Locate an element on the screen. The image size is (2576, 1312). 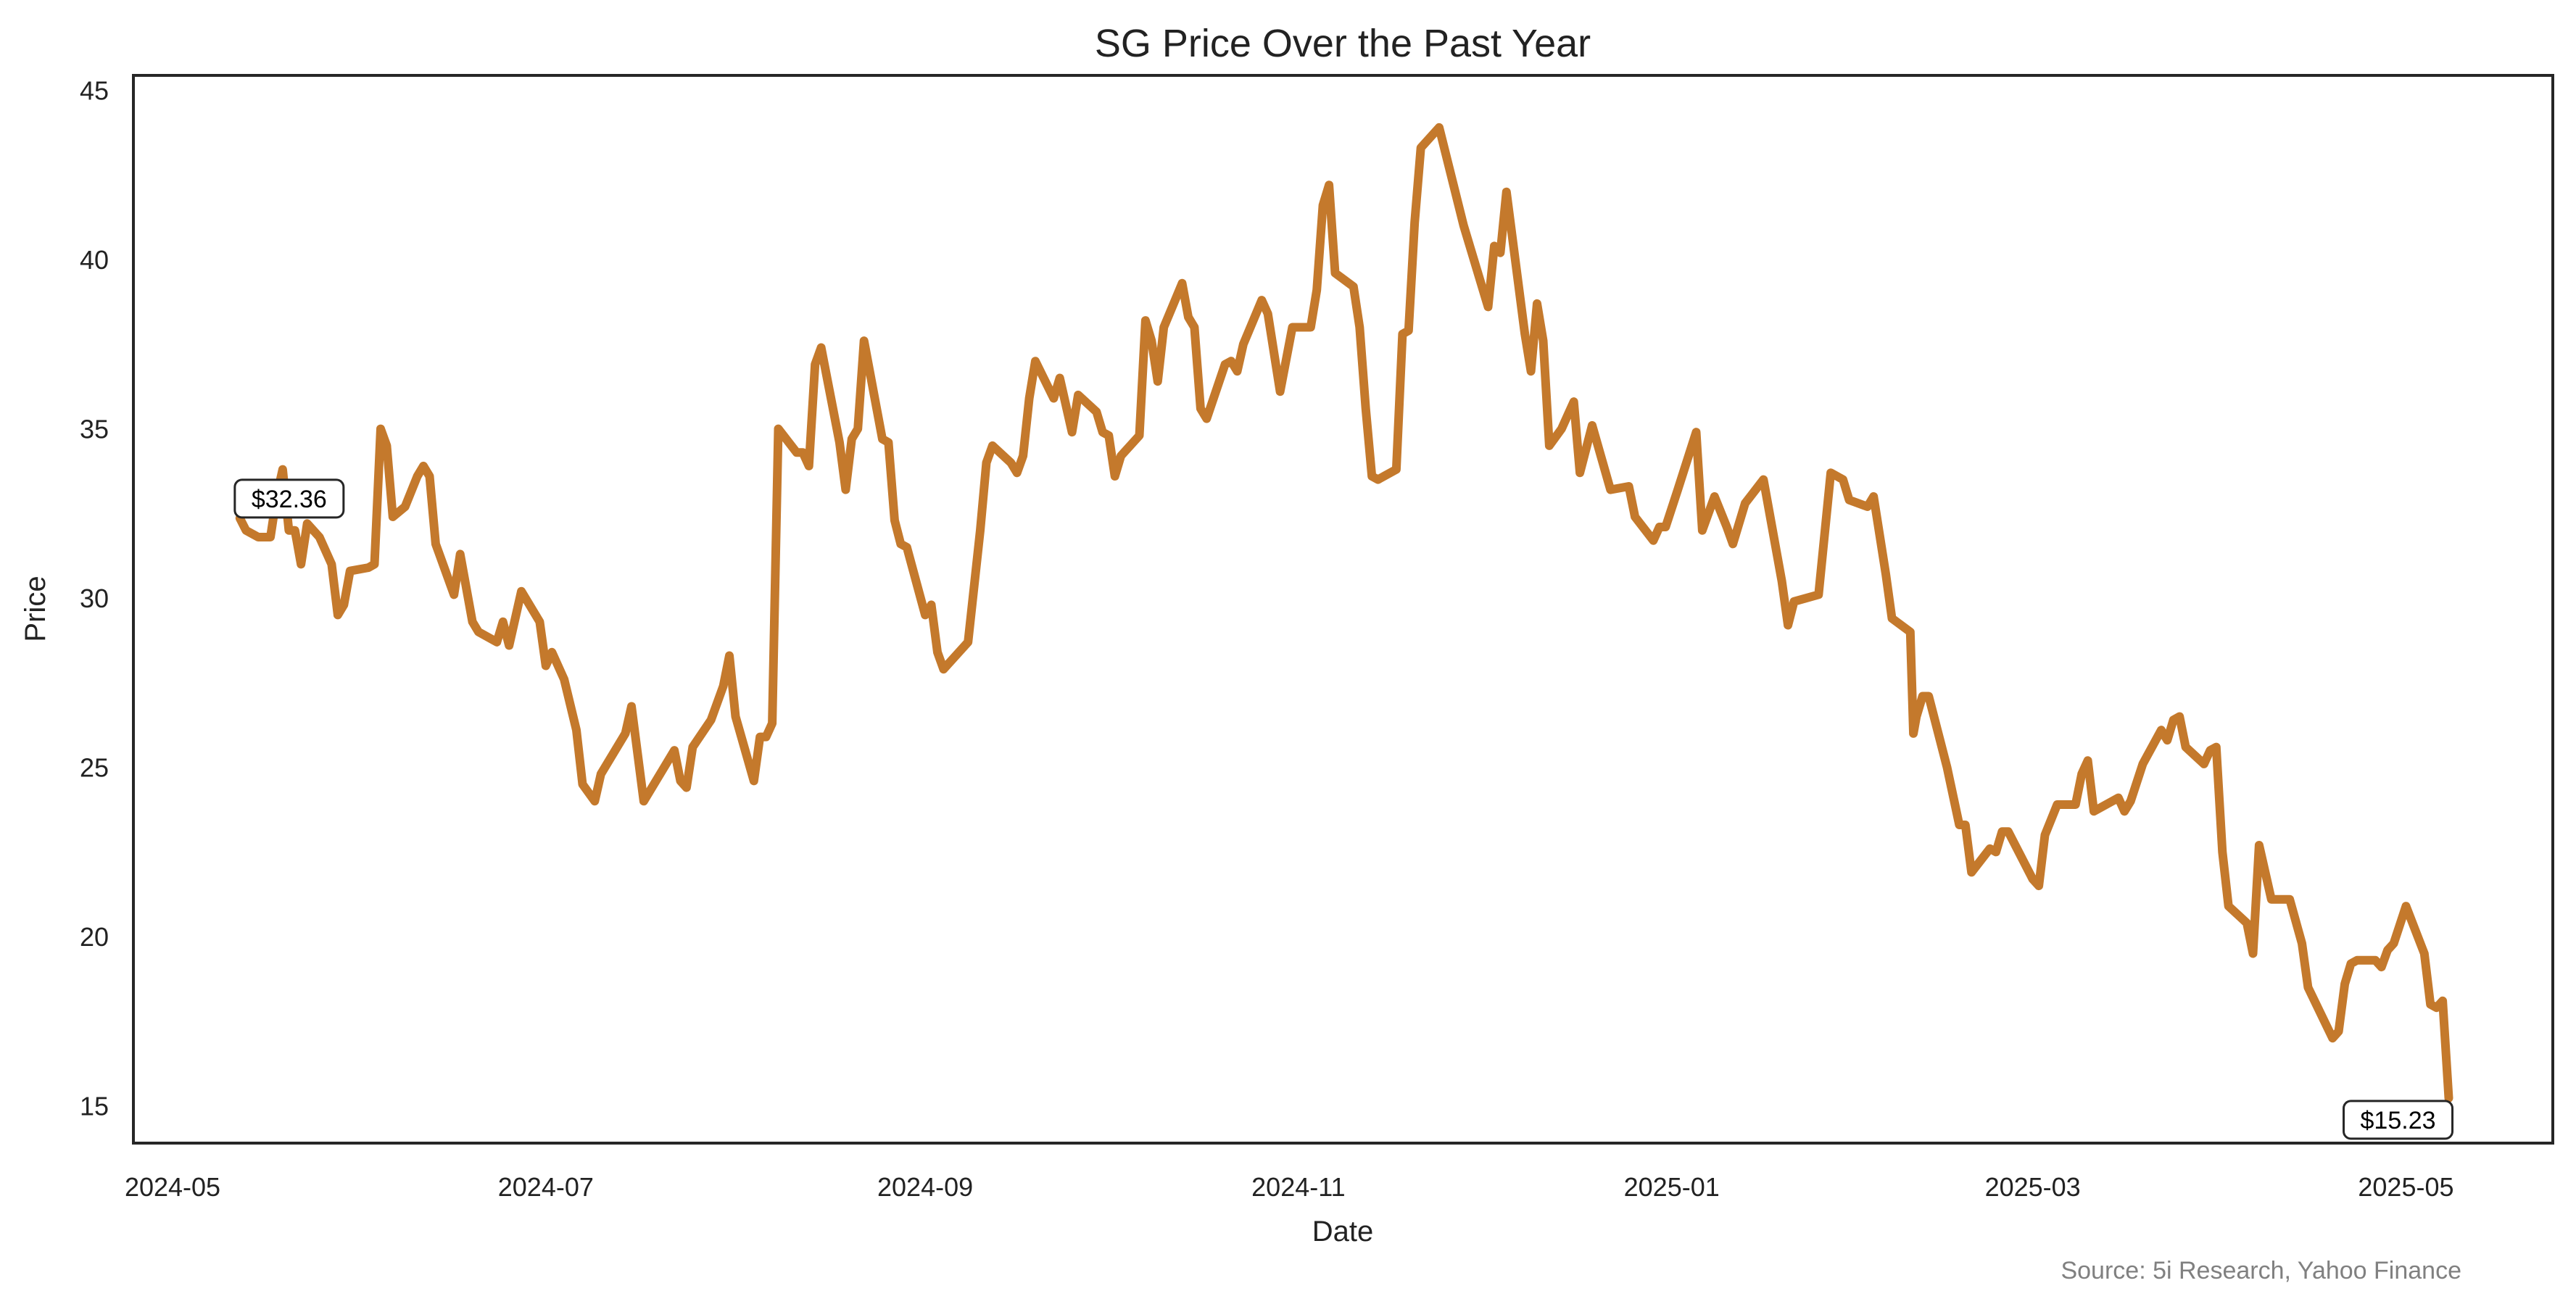
y-tick-label: 45 is located at coordinates (95, 91).